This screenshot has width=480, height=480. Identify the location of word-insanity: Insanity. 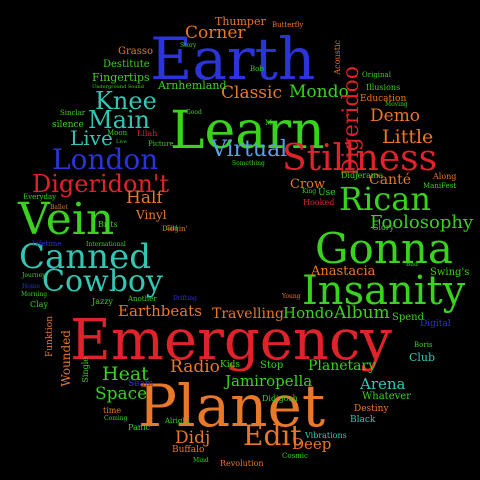
(384, 291).